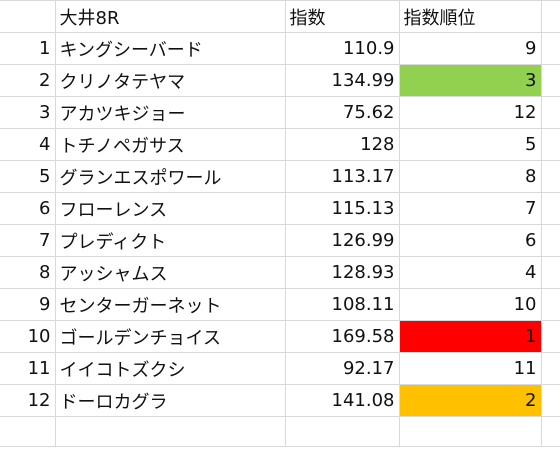 Image resolution: width=560 pixels, height=463 pixels. Describe the element at coordinates (28, 272) in the screenshot. I see `row-index-cell: 8` at that location.